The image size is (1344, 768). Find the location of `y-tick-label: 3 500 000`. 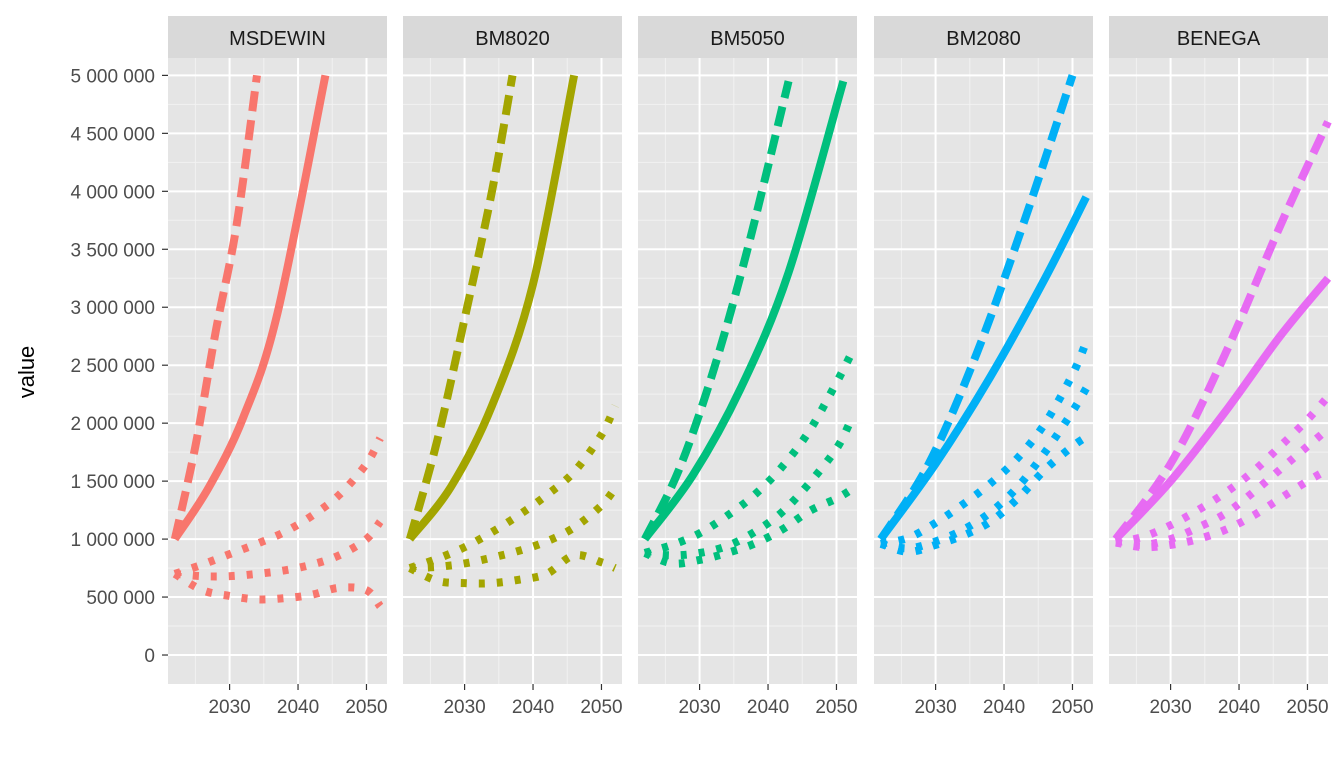

y-tick-label: 3 500 000 is located at coordinates (112, 250).